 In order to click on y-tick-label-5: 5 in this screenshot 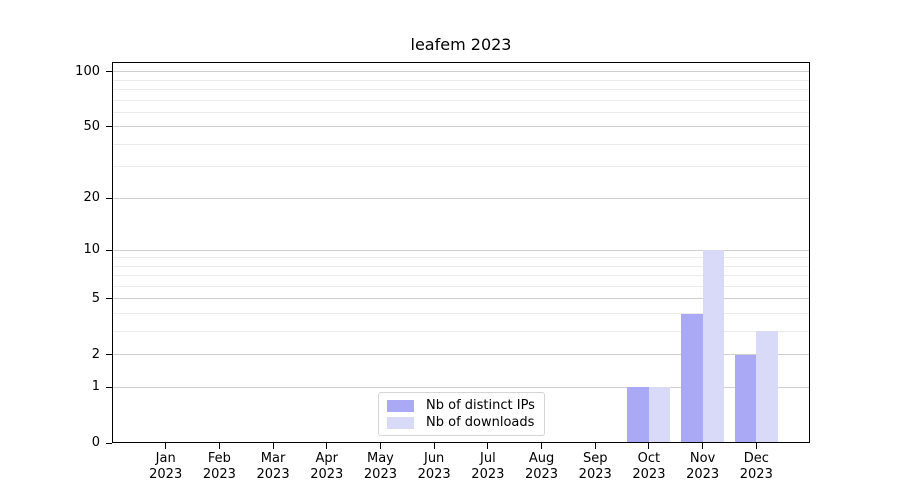, I will do `click(95, 298)`.